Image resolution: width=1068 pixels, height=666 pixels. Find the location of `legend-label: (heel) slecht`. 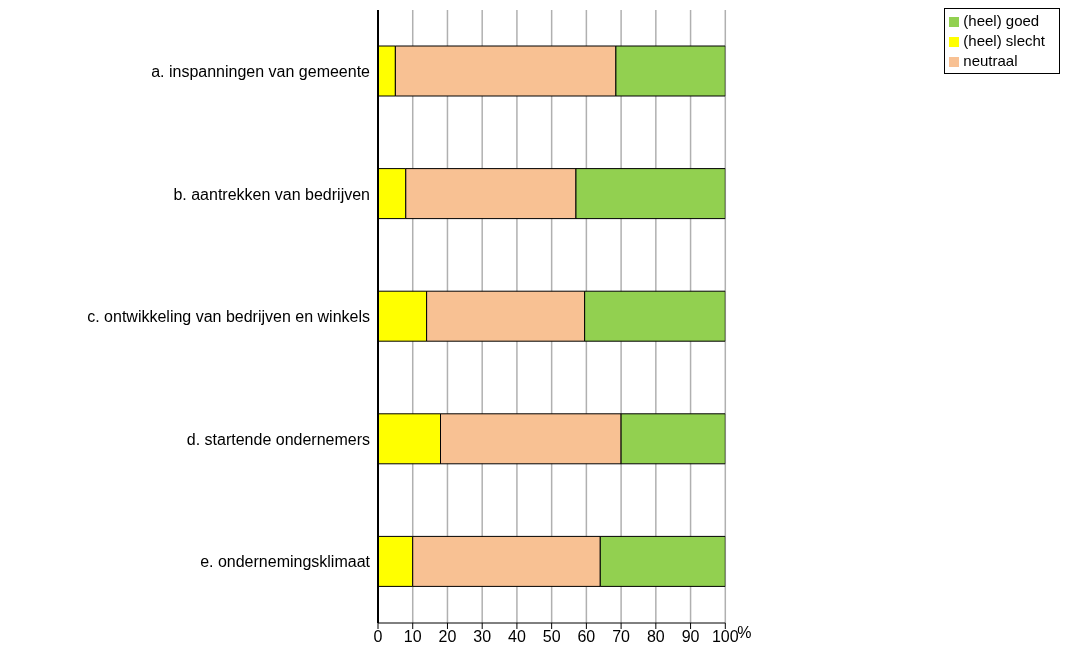

legend-label: (heel) slecht is located at coordinates (1004, 40).